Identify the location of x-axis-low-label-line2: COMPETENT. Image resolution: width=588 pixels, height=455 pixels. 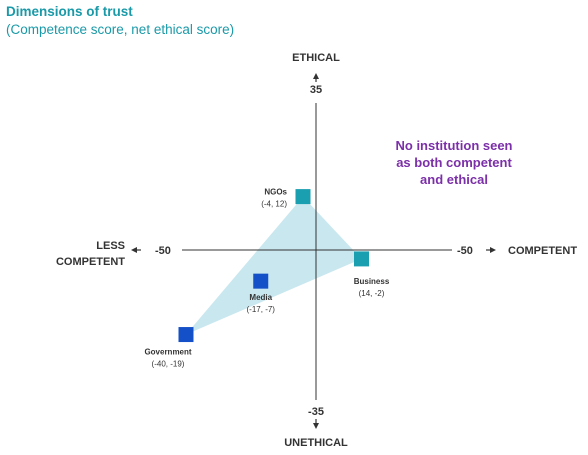
(90, 262).